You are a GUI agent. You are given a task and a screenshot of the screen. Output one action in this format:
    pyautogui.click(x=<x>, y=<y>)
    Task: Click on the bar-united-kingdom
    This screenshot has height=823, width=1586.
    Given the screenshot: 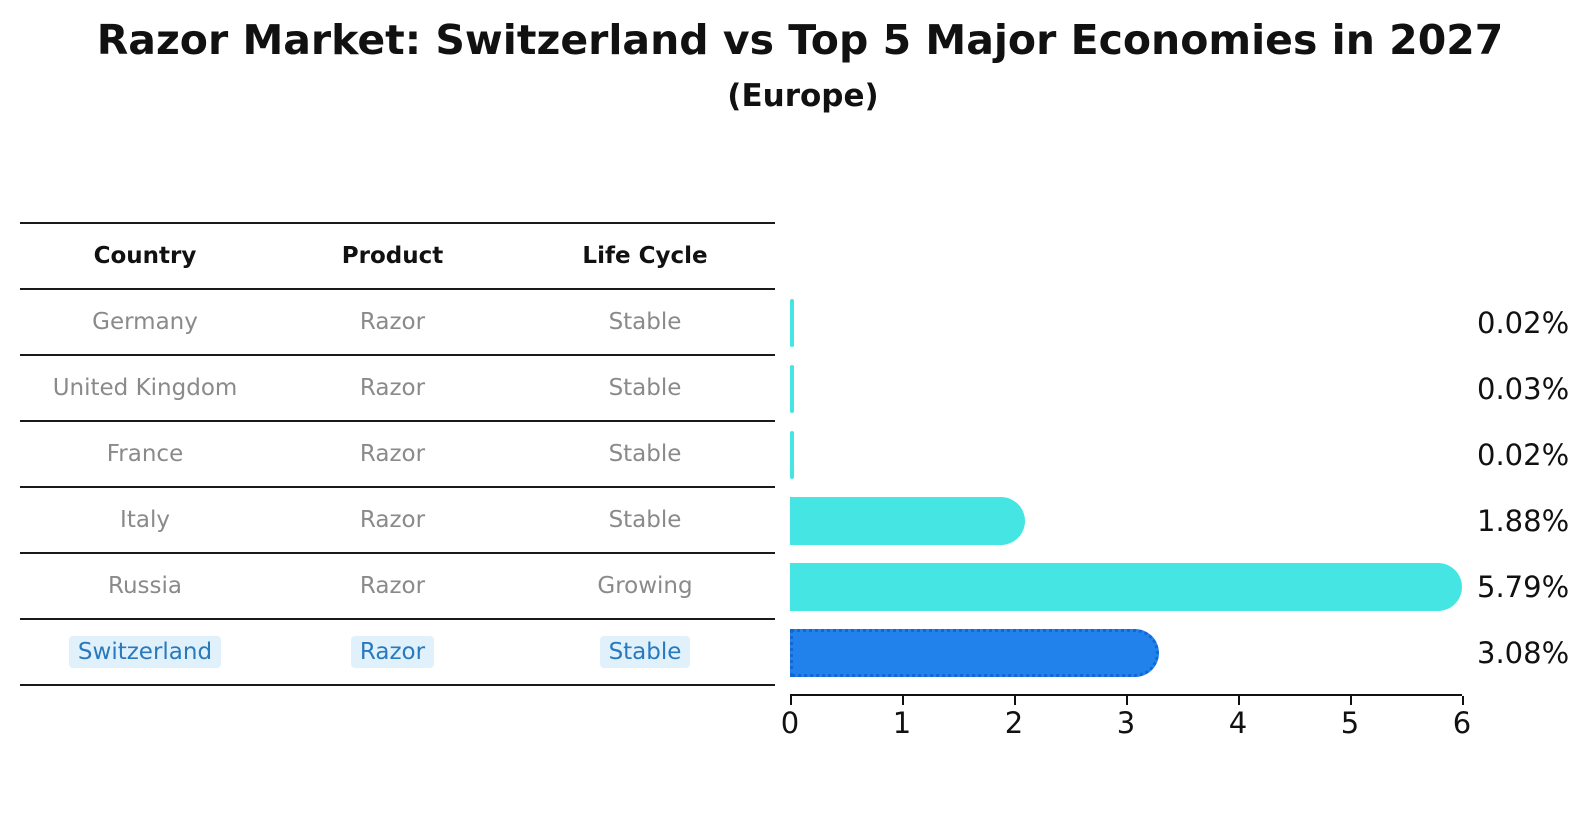 What is the action you would take?
    pyautogui.click(x=792, y=389)
    